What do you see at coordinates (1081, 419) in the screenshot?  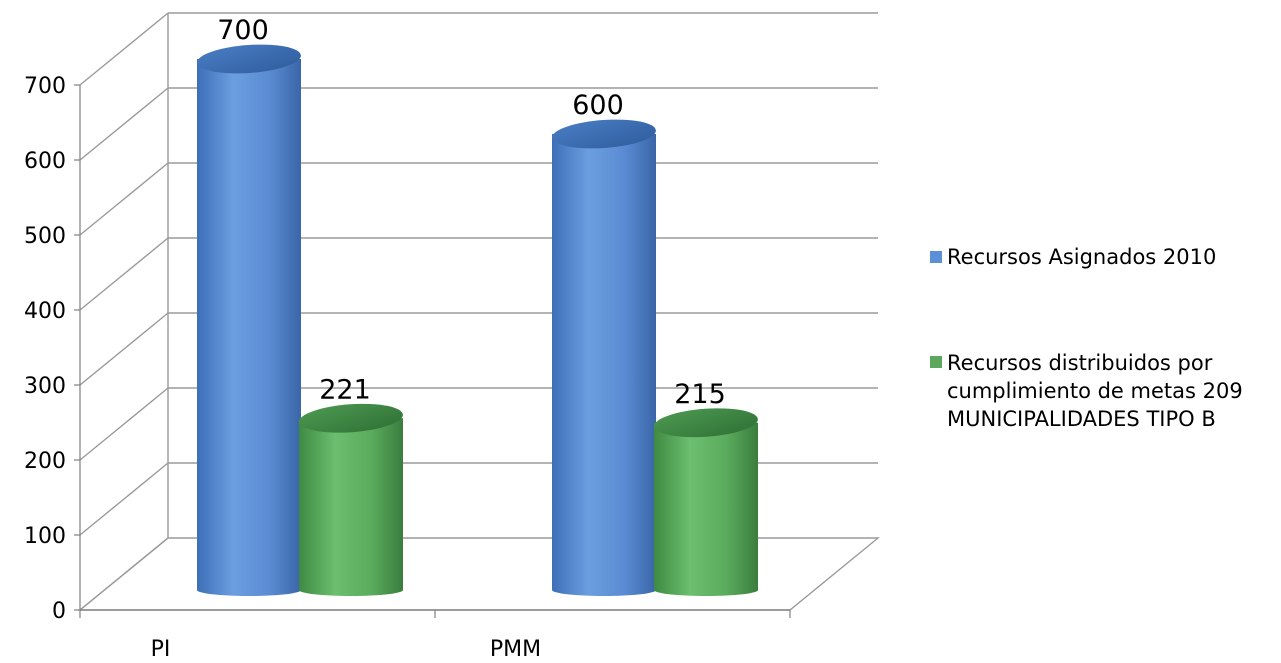 I see `legend-label-line: MUNICIPALIDADES TIPO B` at bounding box center [1081, 419].